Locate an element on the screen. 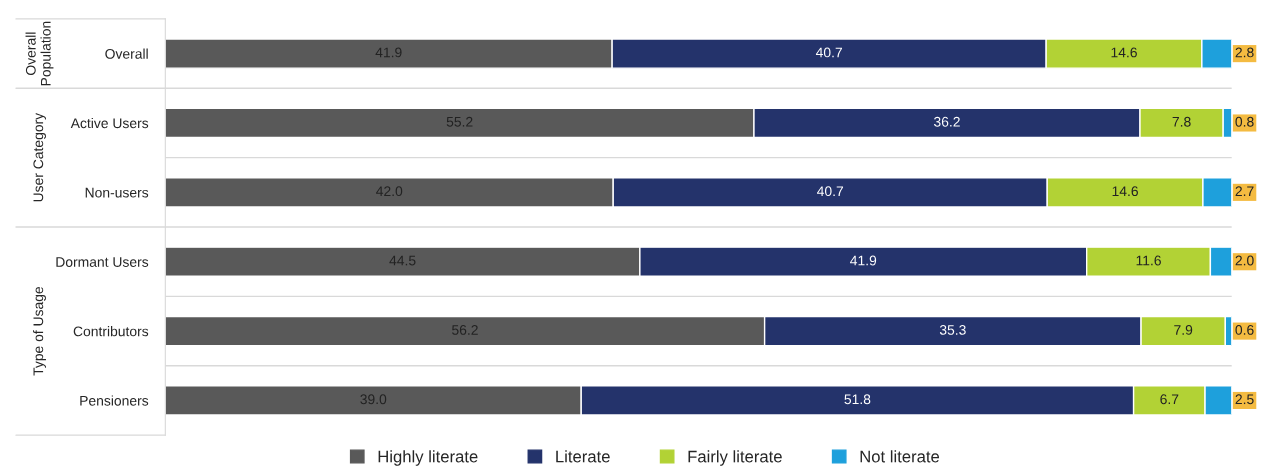 The image size is (1262, 473). data-label: 41.9 is located at coordinates (863, 260).